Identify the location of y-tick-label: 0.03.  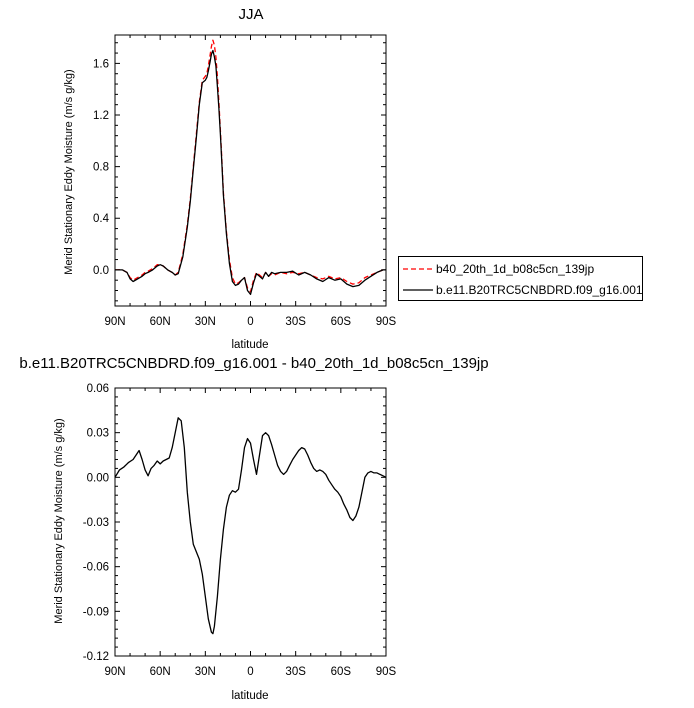
(98, 434).